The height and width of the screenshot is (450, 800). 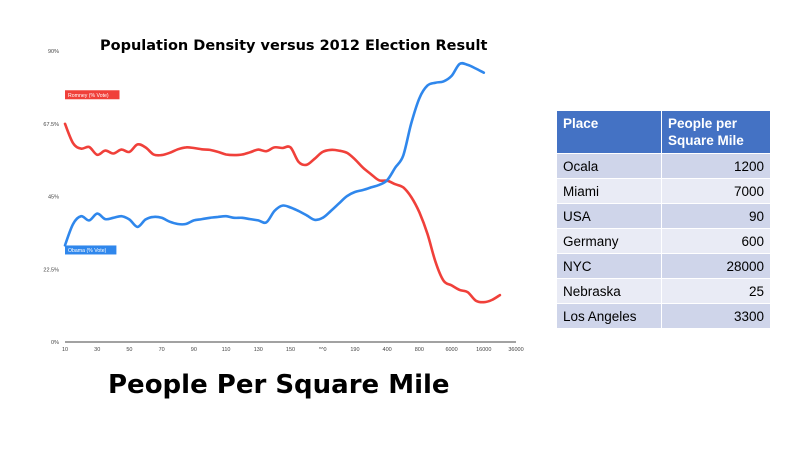 What do you see at coordinates (129, 350) in the screenshot?
I see `x-tick-label: 50` at bounding box center [129, 350].